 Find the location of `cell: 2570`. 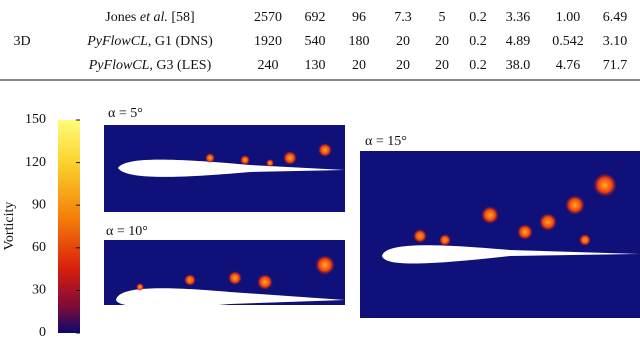

cell: 2570 is located at coordinates (268, 17).